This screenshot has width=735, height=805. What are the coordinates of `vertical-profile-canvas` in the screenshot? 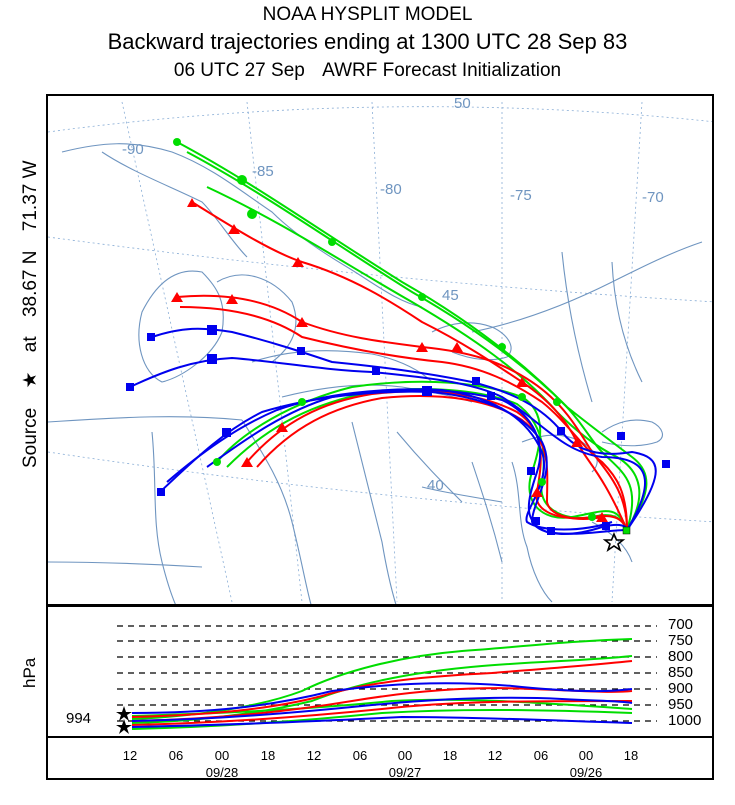 It's located at (386, 679).